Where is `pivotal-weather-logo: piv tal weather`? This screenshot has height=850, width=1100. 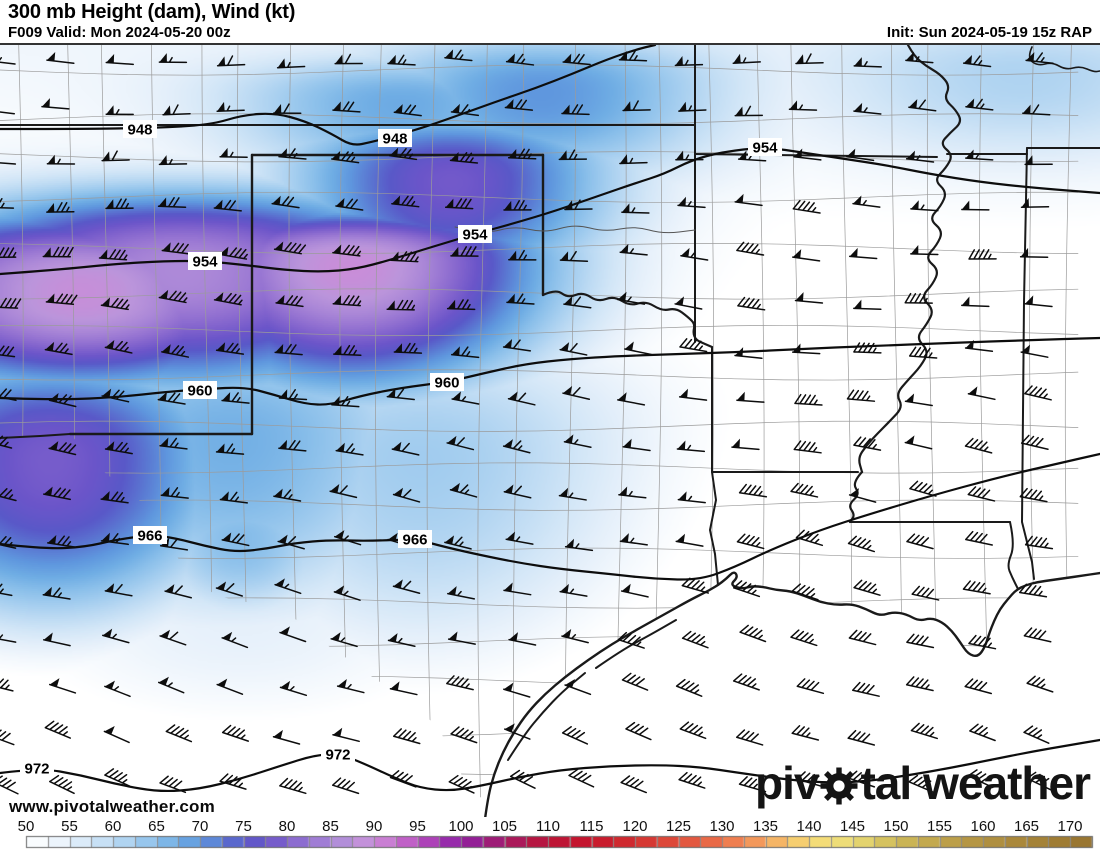 pivotal-weather-logo: piv tal weather is located at coordinates (922, 783).